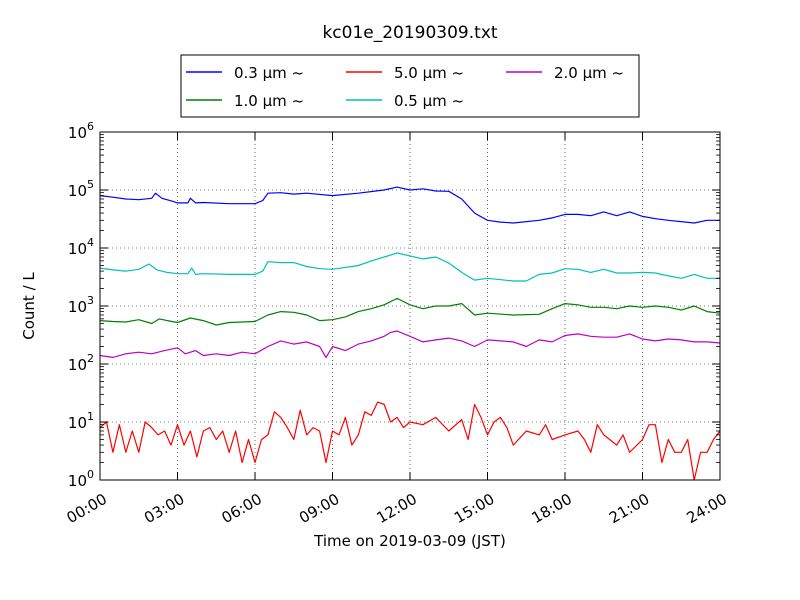 This screenshot has height=600, width=800. I want to click on legend-label: 0.3 μm ~, so click(269, 73).